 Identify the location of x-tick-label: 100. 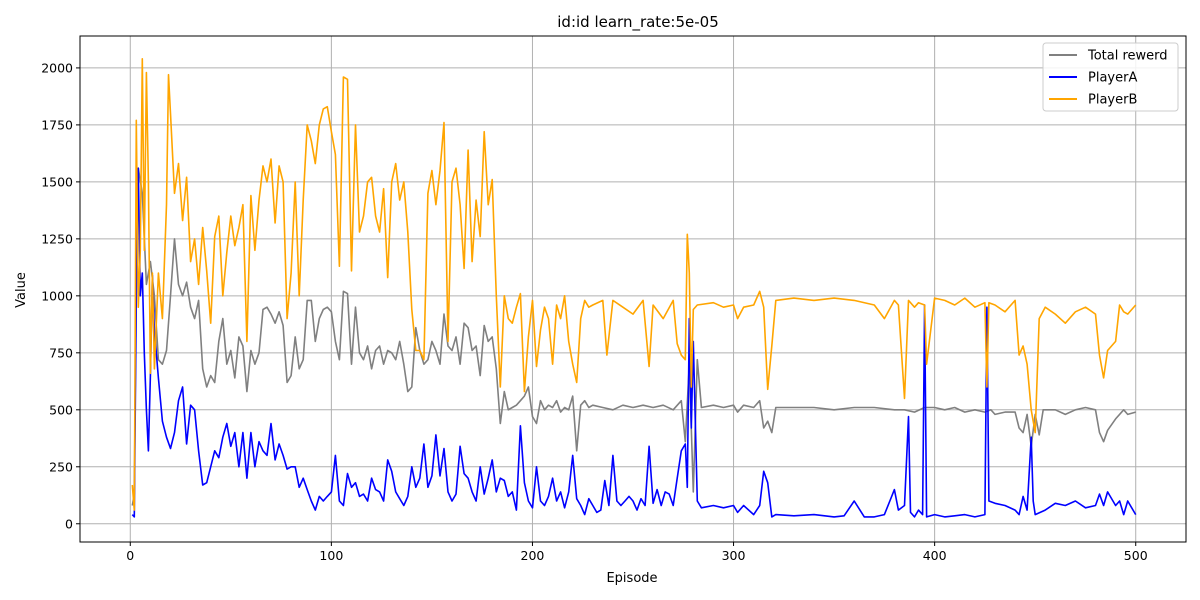
(331, 555).